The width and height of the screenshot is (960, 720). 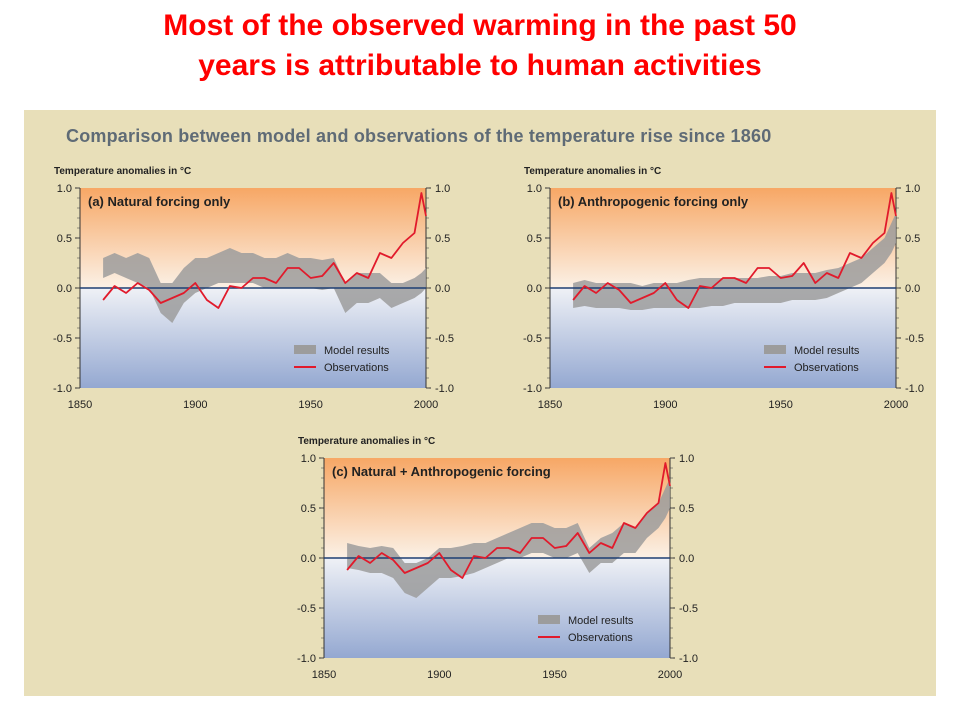 I want to click on panel-subtitle: (a) Natural forcing only, so click(x=159, y=201).